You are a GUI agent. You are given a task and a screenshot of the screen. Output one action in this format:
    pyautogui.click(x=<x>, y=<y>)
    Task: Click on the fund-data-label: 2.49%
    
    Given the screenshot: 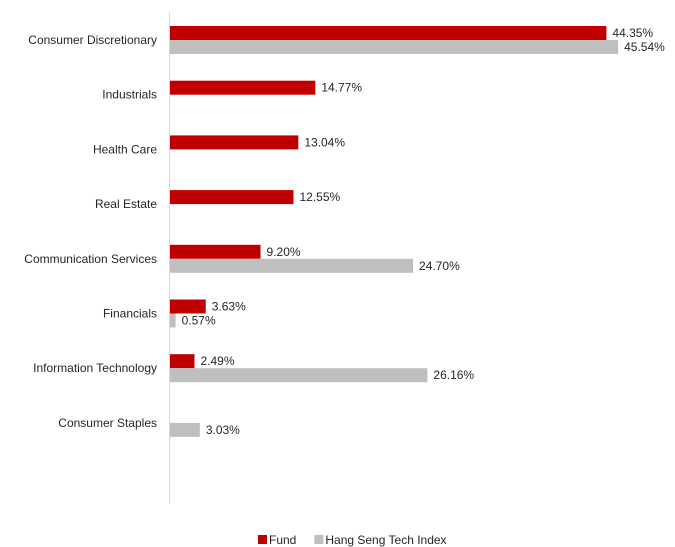 What is the action you would take?
    pyautogui.click(x=218, y=361)
    